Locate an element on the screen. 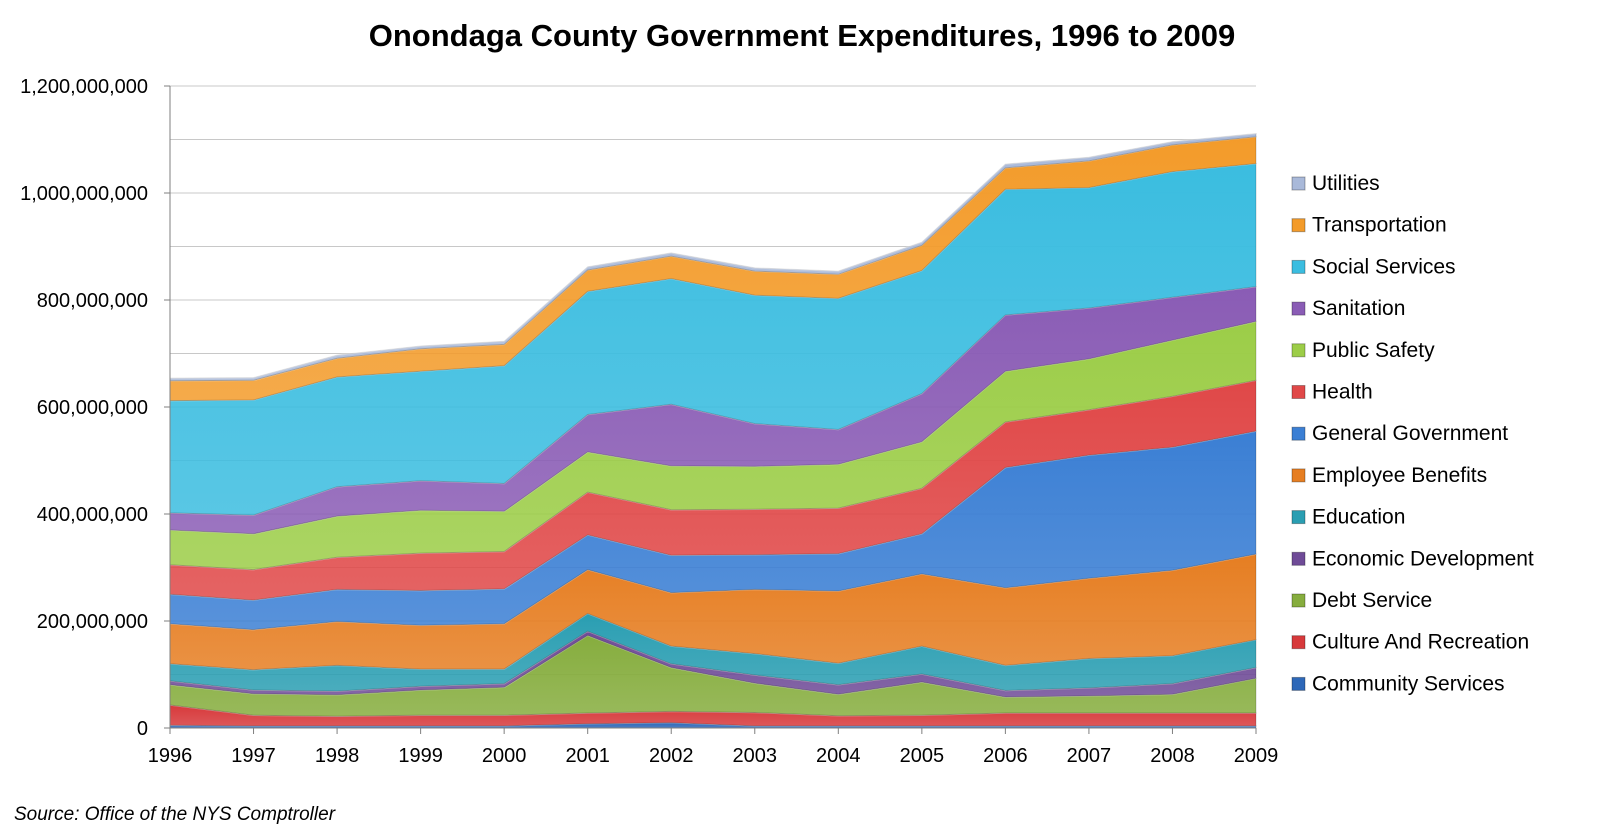  legend-item-general-government: General Government is located at coordinates (1399, 433).